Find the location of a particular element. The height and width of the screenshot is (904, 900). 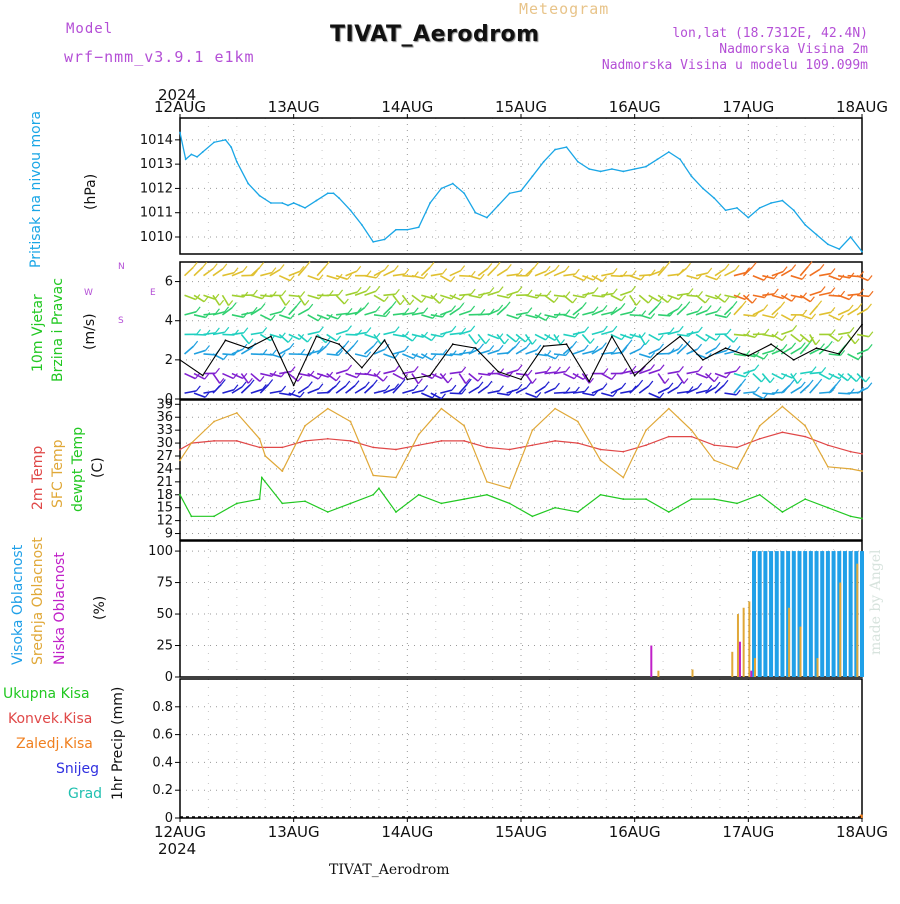

x-tick-label-bottom: 13AUG is located at coordinates (294, 832).